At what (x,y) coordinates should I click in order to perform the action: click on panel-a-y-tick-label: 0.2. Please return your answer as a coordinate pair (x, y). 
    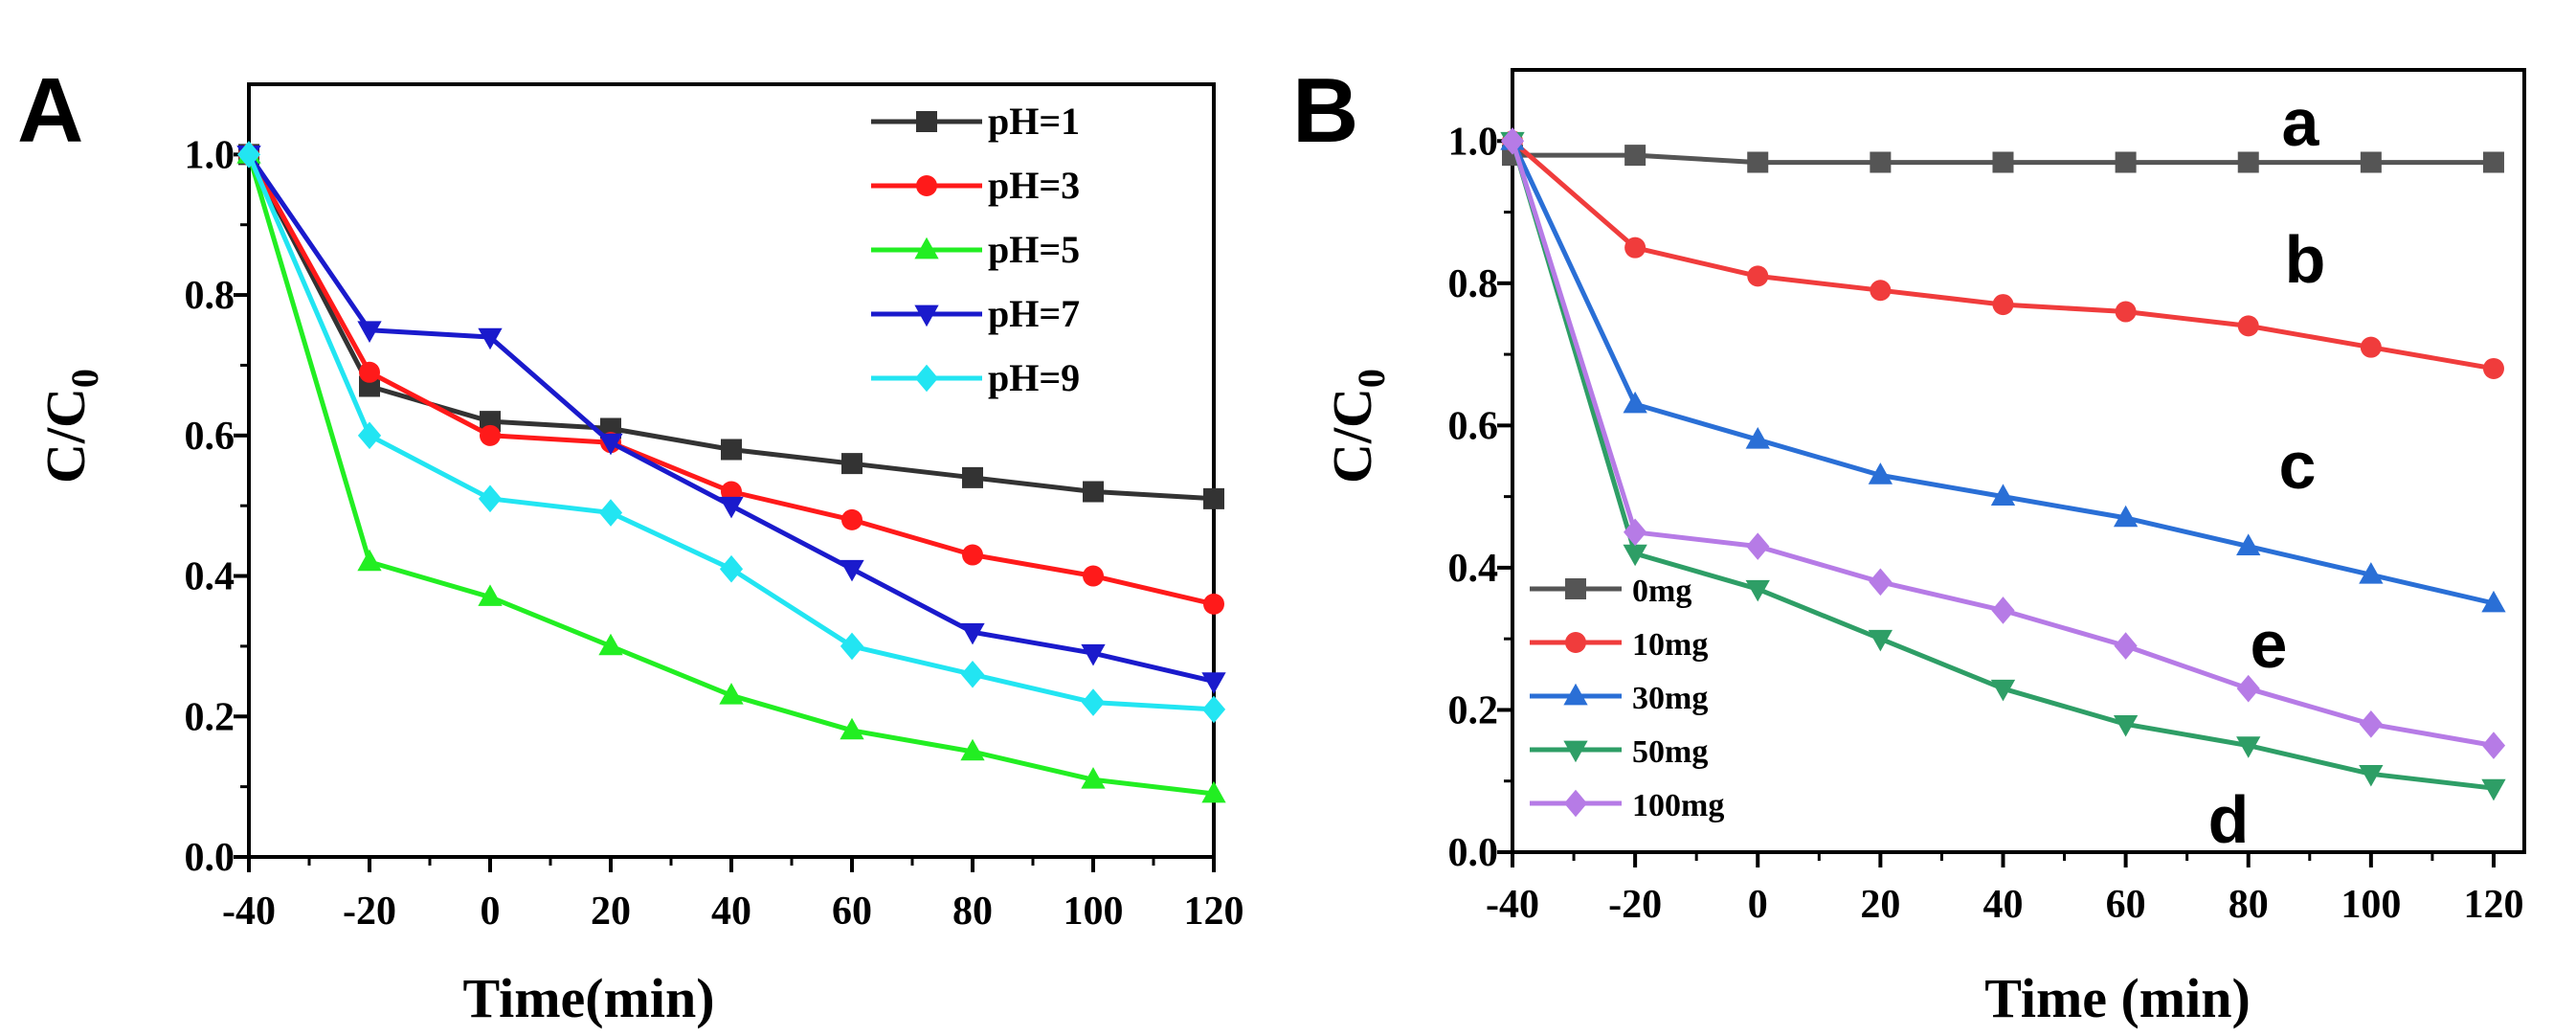
    Looking at the image, I should click on (210, 717).